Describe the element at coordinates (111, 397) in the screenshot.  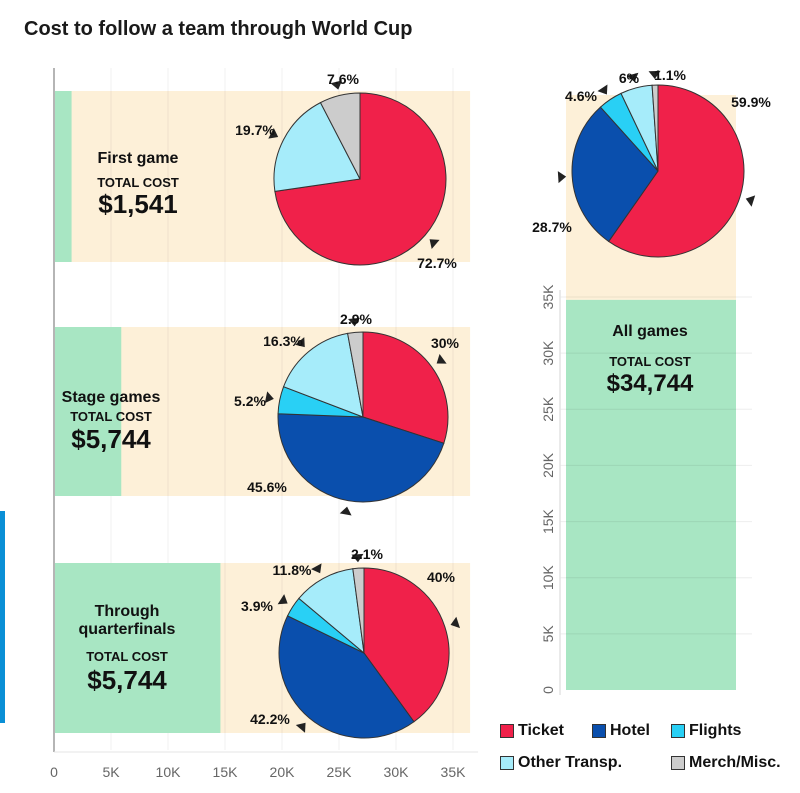
I see `stage-name-1: Stage games` at that location.